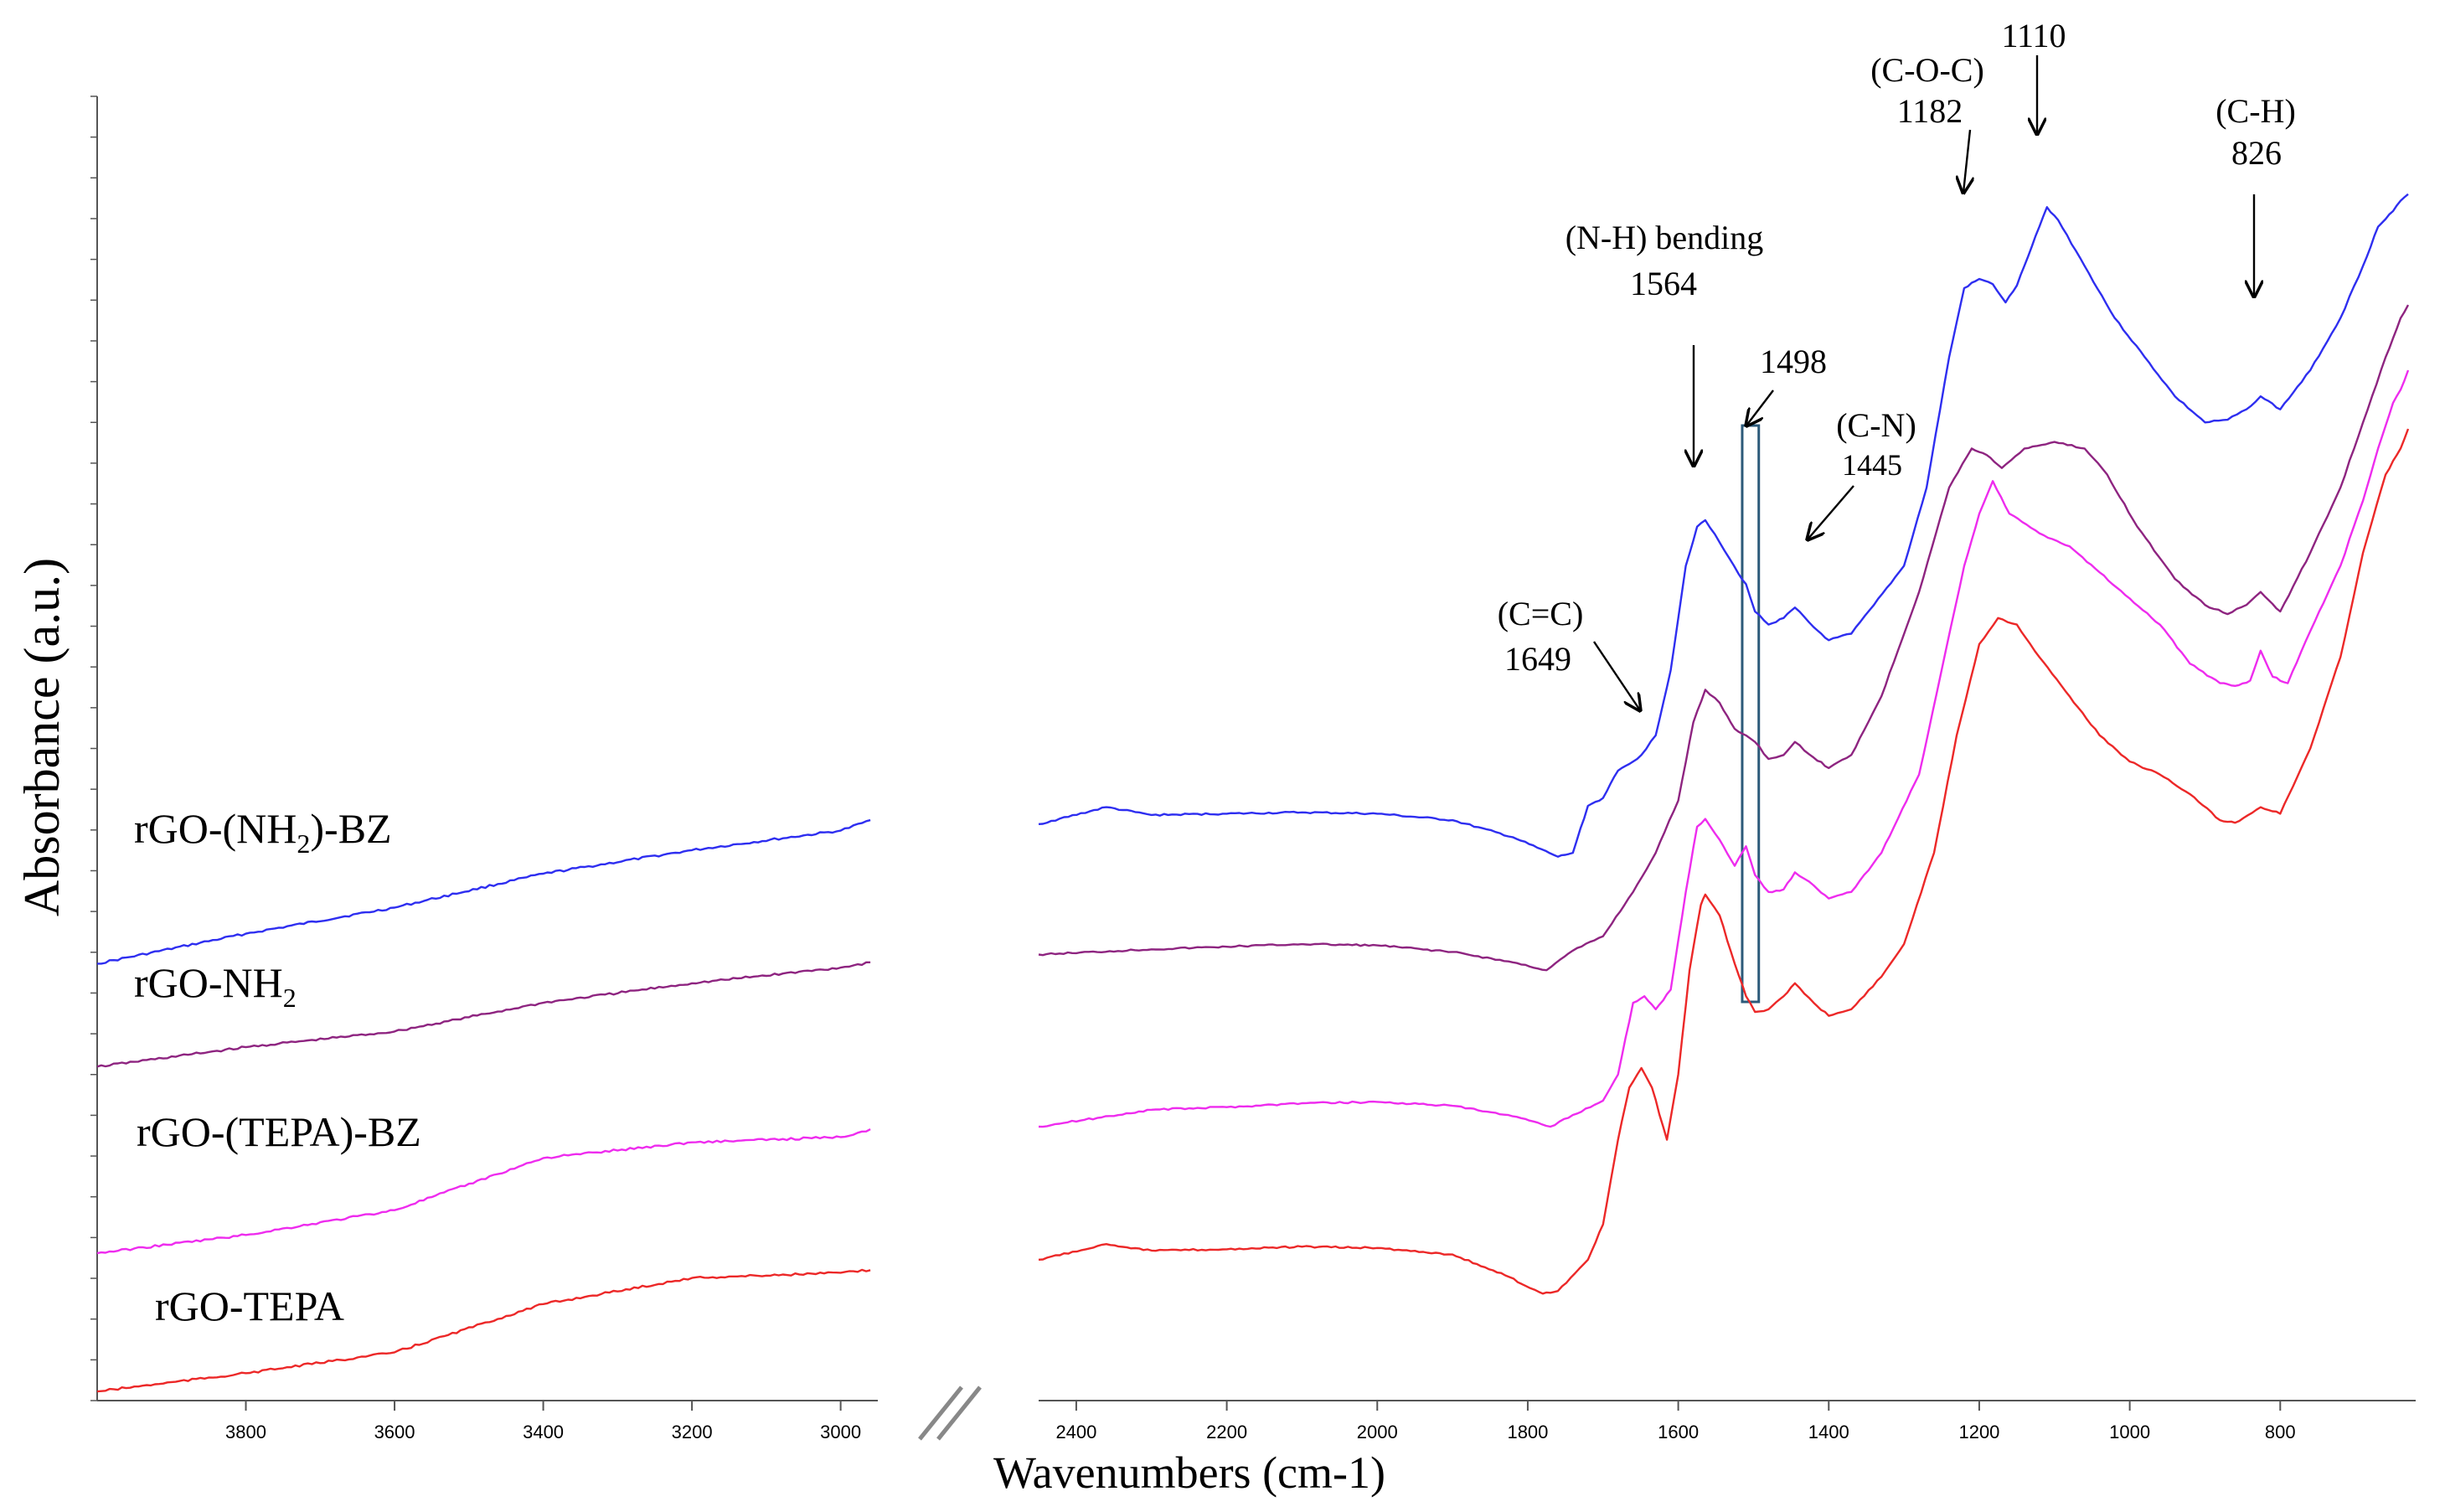  What do you see at coordinates (42, 737) in the screenshot?
I see `y-axis-title: Absorbance (a.u.)` at bounding box center [42, 737].